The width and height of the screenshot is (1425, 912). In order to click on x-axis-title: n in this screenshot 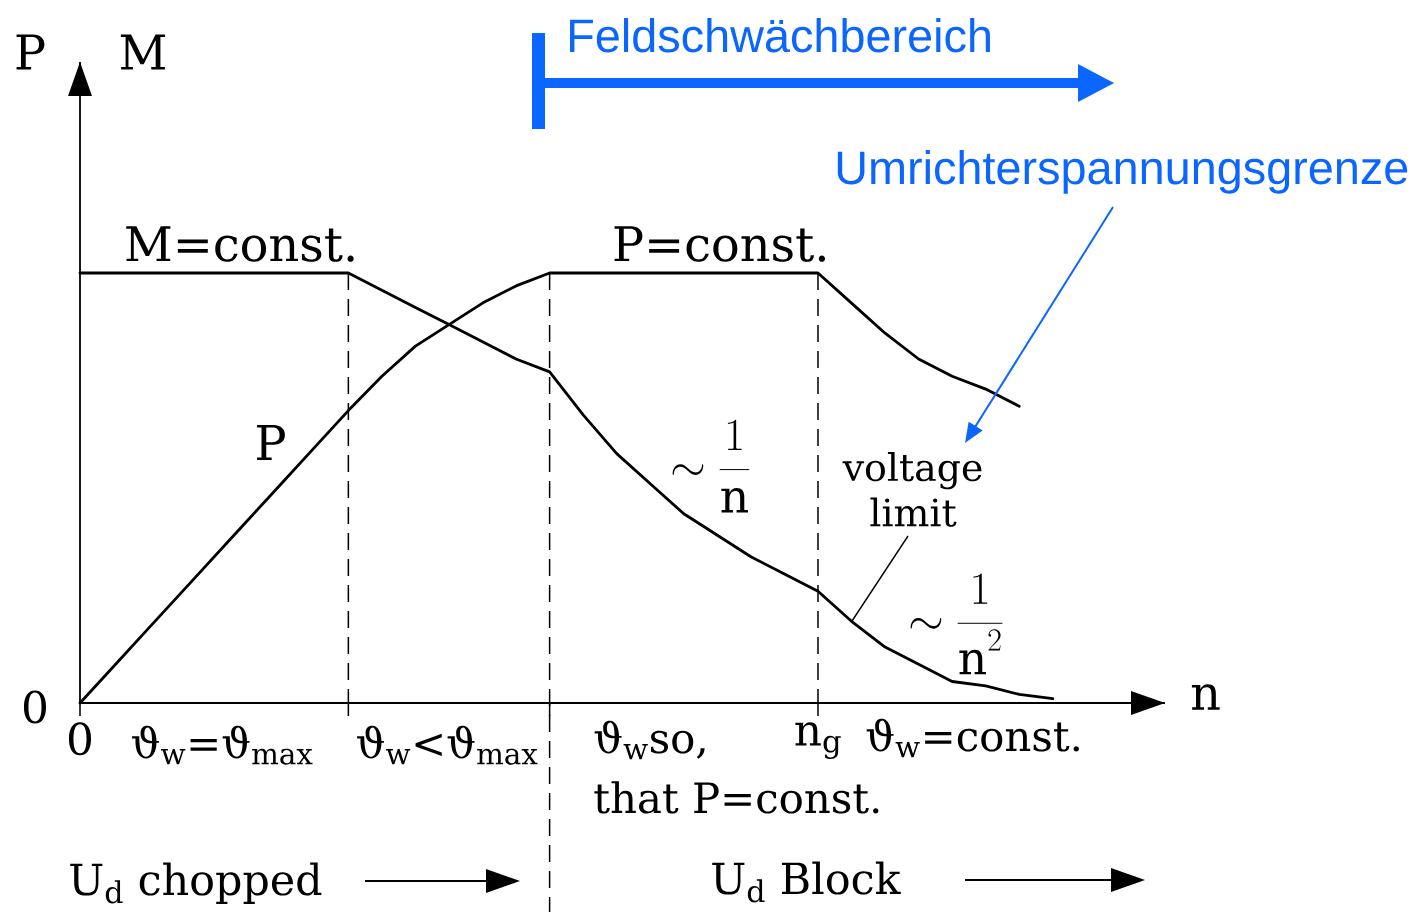, I will do `click(1205, 697)`.